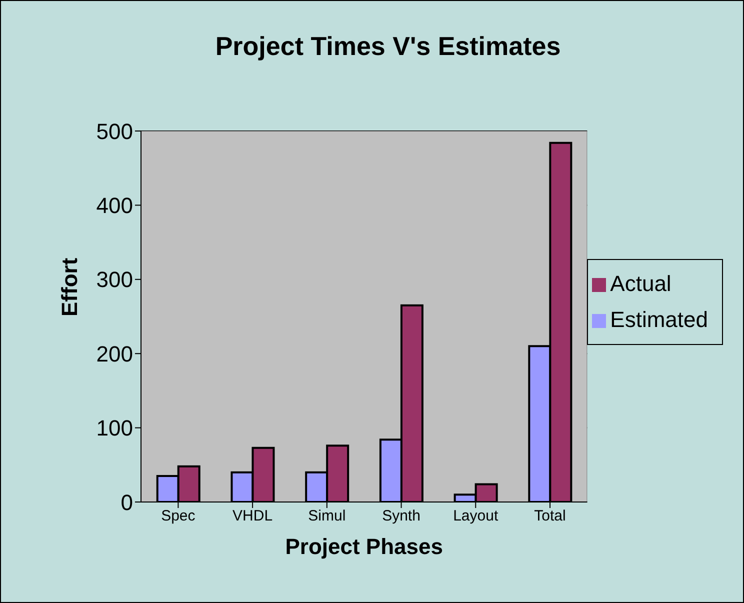  I want to click on y-tick-label: 0, so click(126, 502).